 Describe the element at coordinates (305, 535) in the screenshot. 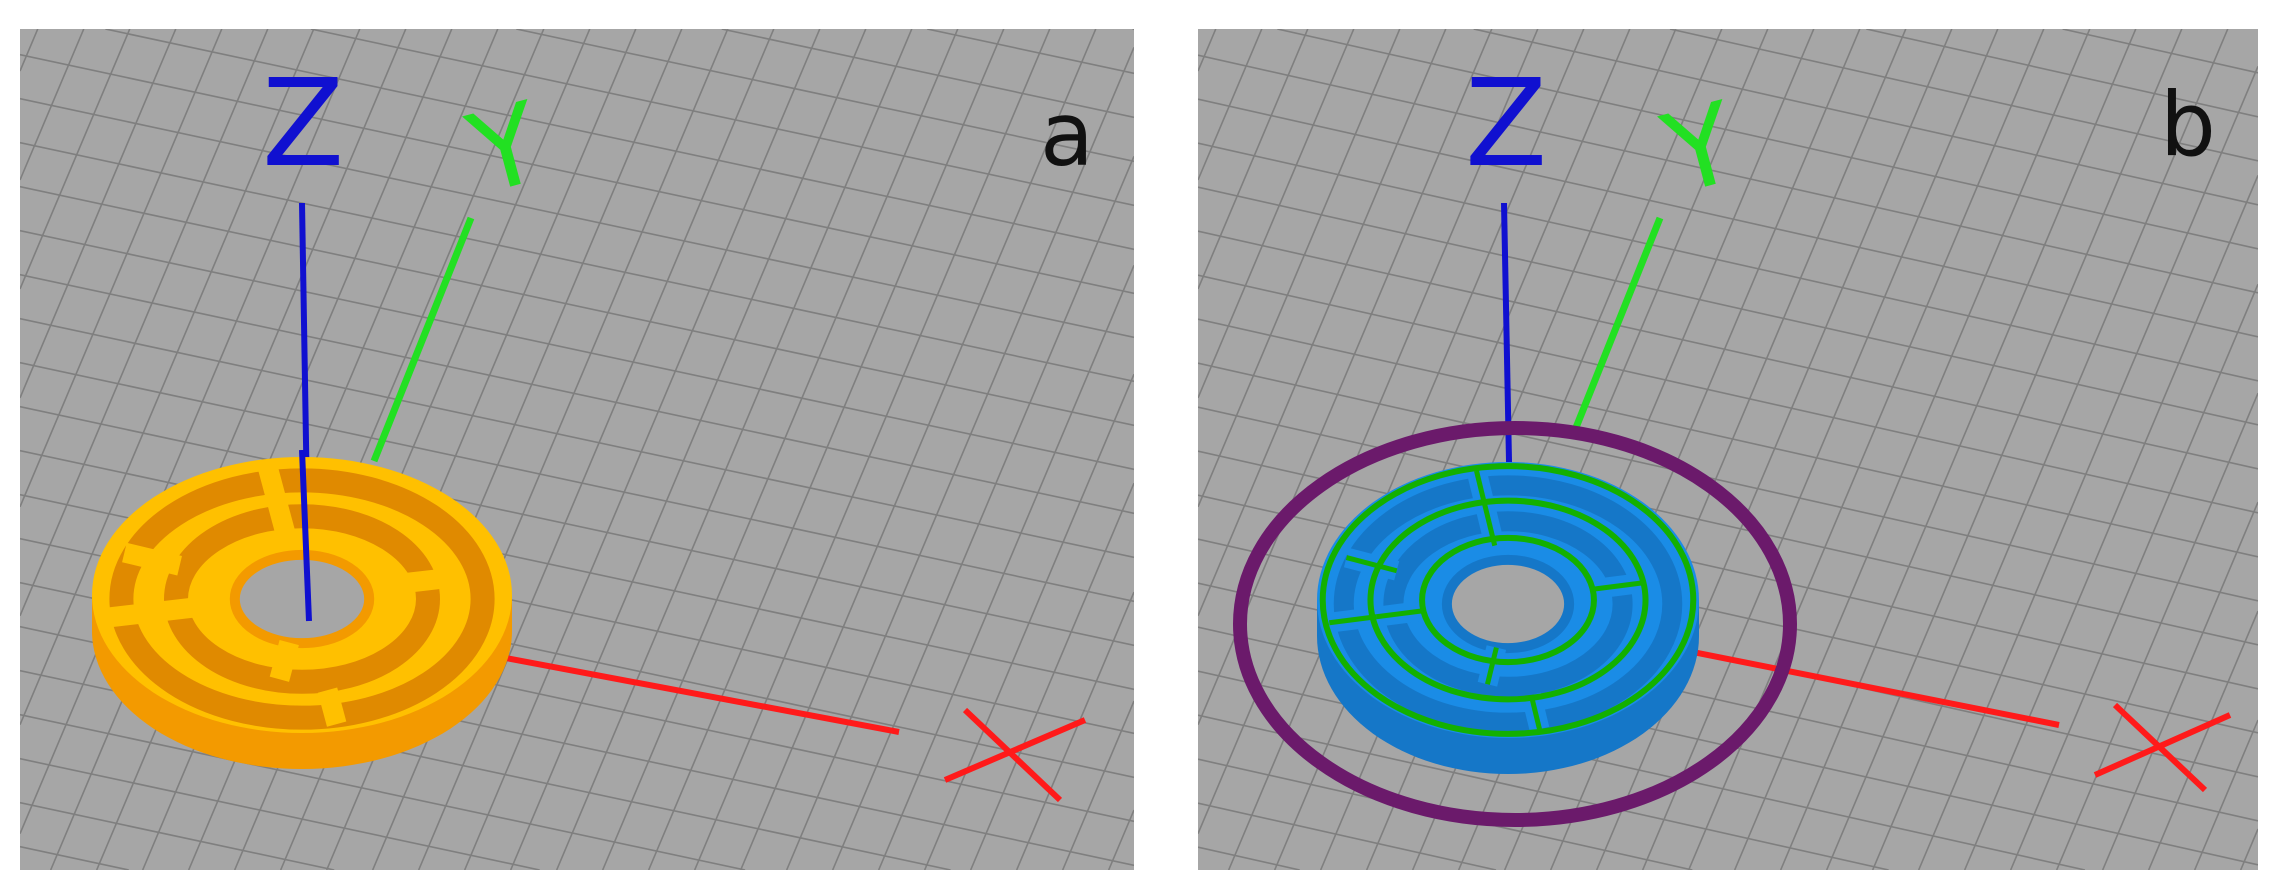

I see `z-axis-front` at that location.